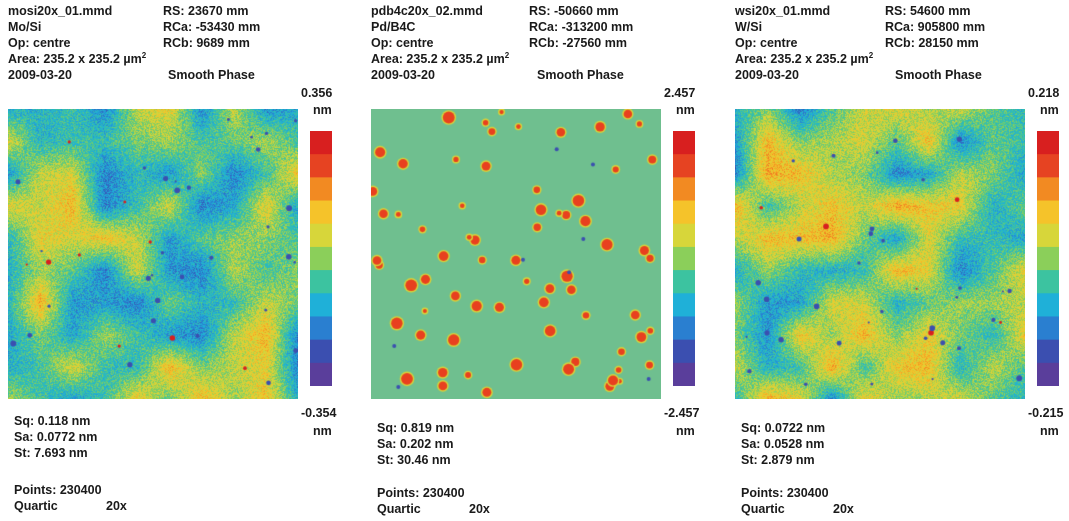 The image size is (1069, 521). I want to click on file-name: pdb4c20x_02.mmd, so click(427, 11).